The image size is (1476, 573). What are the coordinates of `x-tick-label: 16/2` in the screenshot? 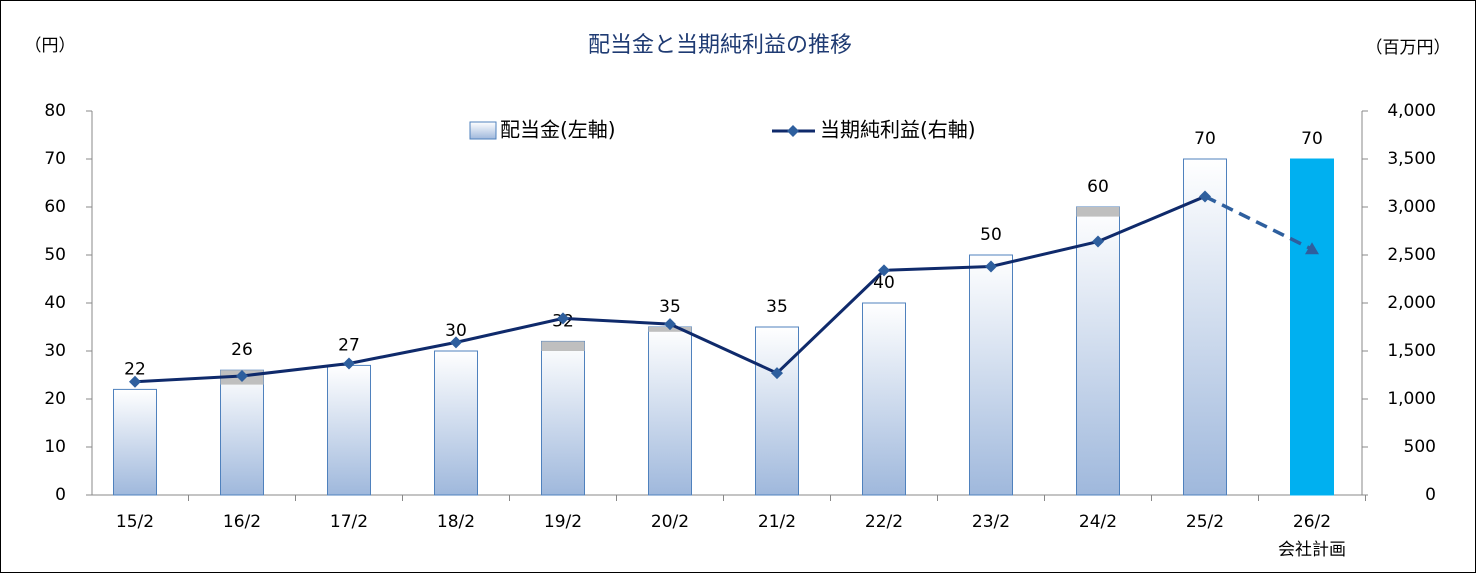 It's located at (242, 522).